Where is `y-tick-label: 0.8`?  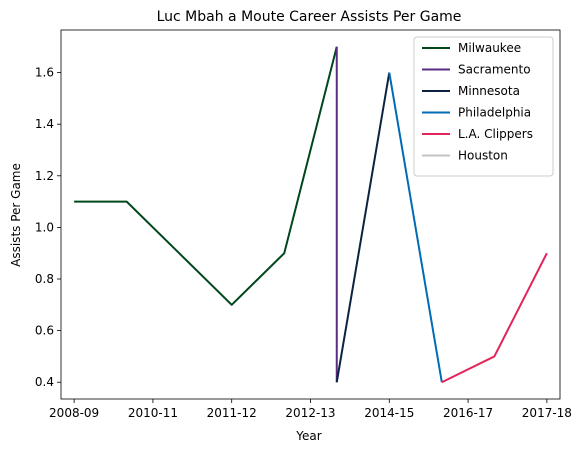
y-tick-label: 0.8 is located at coordinates (44, 279).